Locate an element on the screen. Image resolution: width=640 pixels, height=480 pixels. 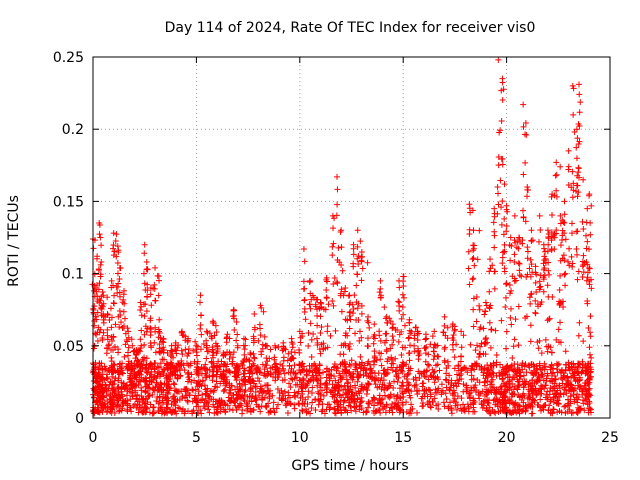
x-tick-label: 15 is located at coordinates (403, 438).